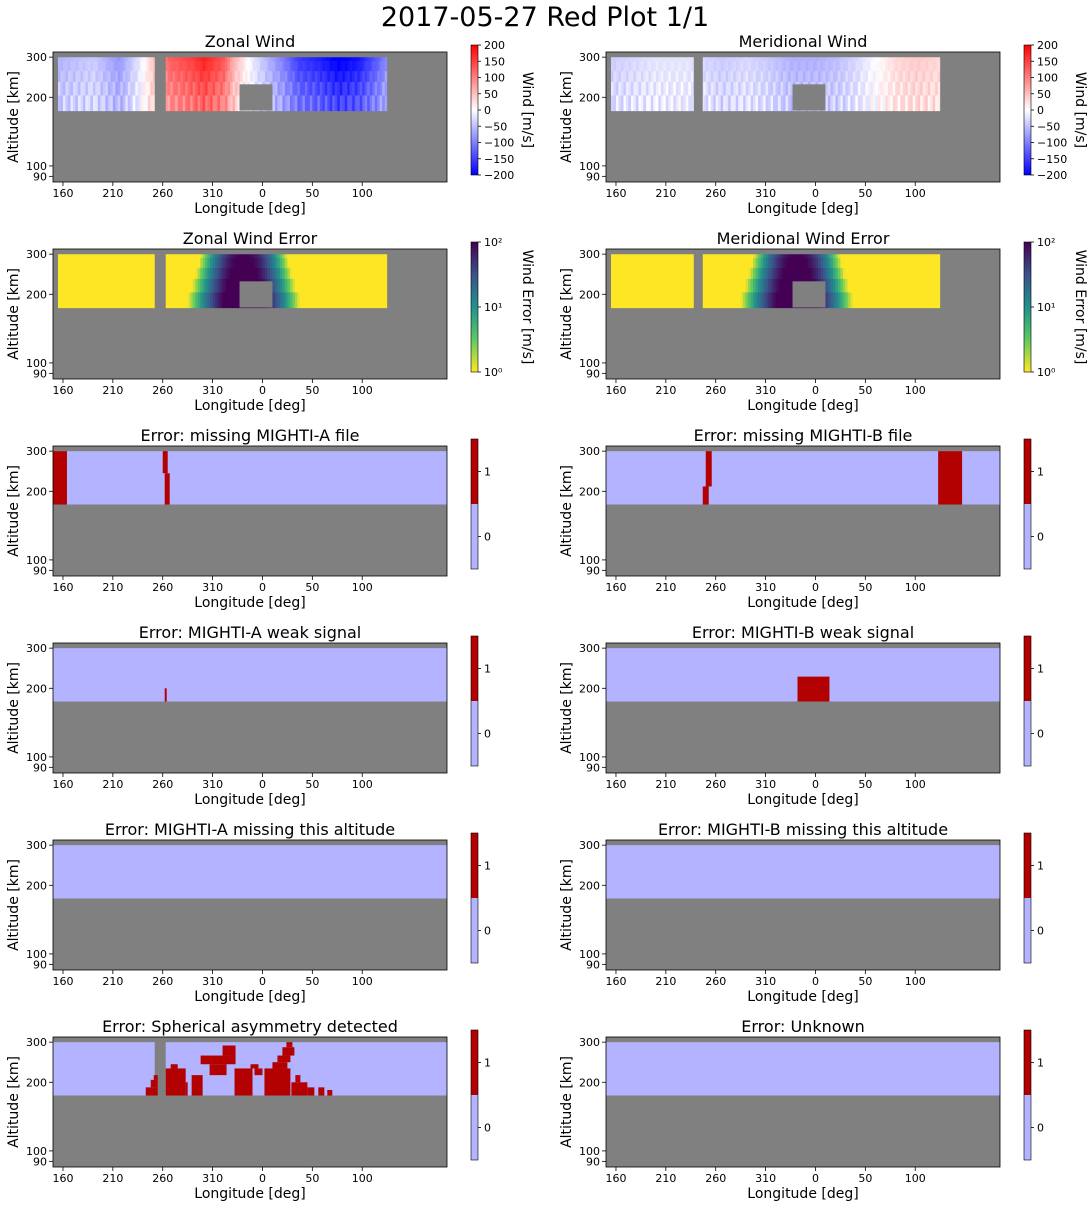 The width and height of the screenshot is (1090, 1208). Describe the element at coordinates (1052, 159) in the screenshot. I see `colorbar-tick-label: −150` at that location.